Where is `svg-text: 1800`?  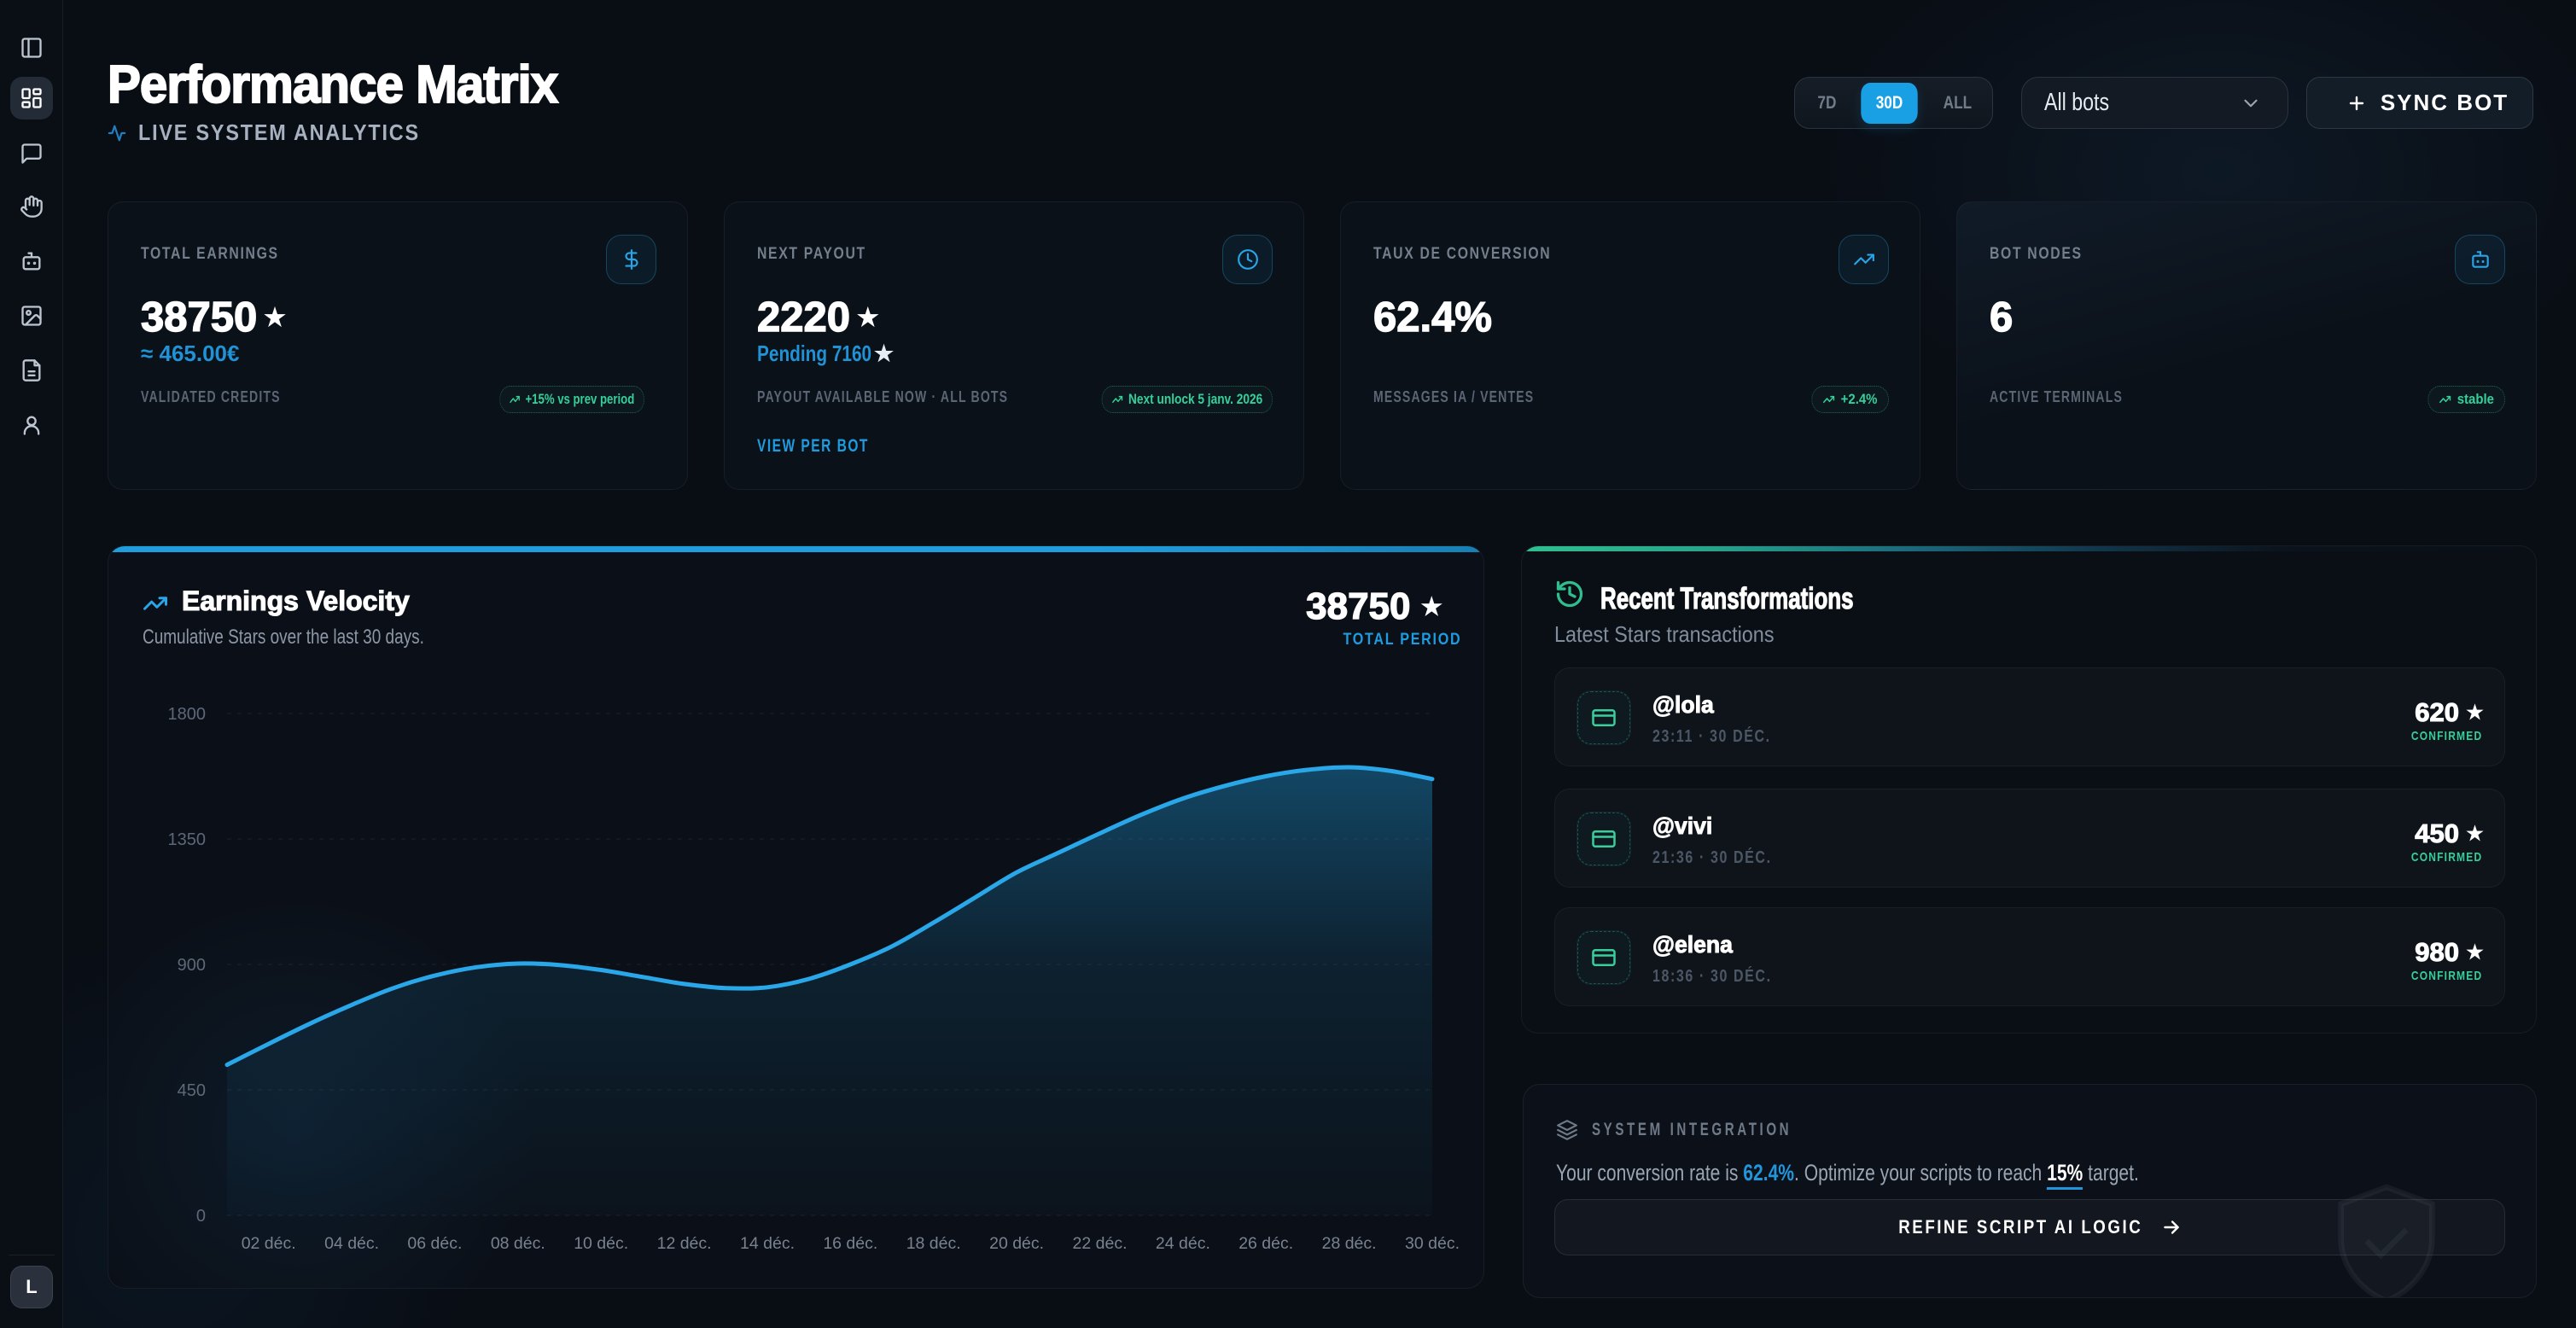
svg-text: 1800 is located at coordinates (187, 714).